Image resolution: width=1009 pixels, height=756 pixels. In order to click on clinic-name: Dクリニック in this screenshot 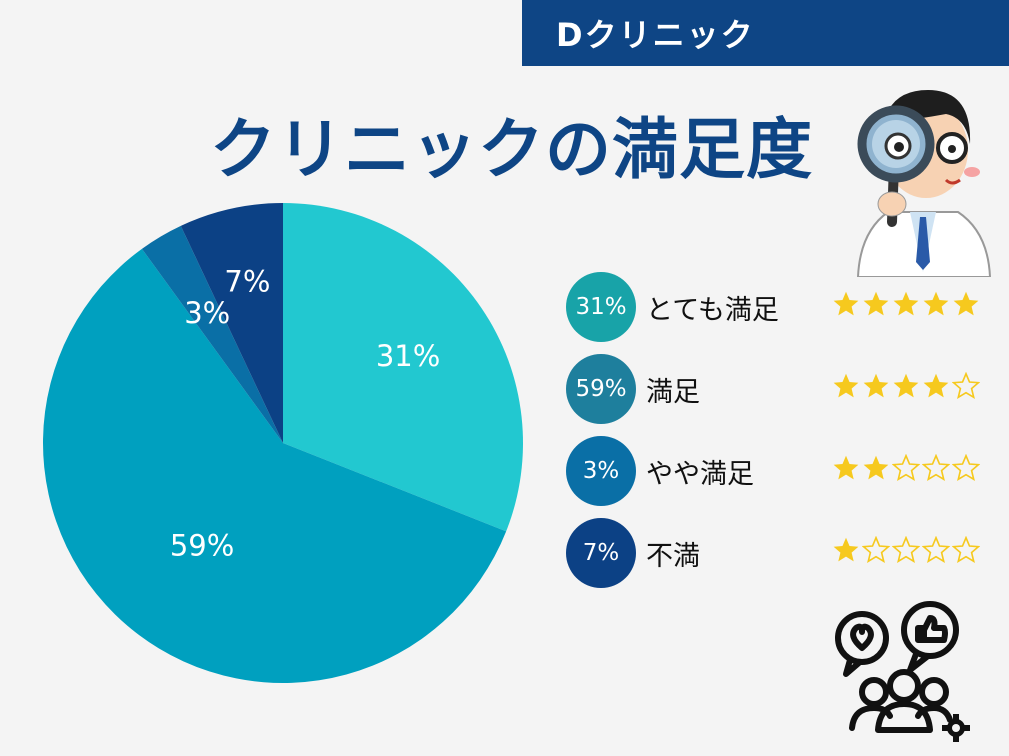, I will do `click(655, 35)`.